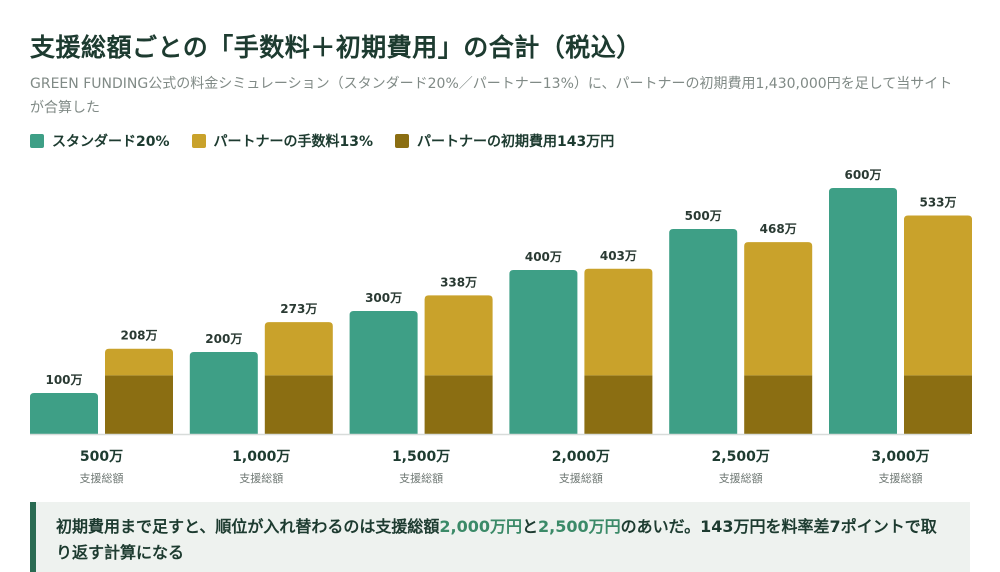 Image resolution: width=1000 pixels, height=572 pixels. Describe the element at coordinates (458, 282) in the screenshot. I see `bar-label-partner: 338万` at that location.